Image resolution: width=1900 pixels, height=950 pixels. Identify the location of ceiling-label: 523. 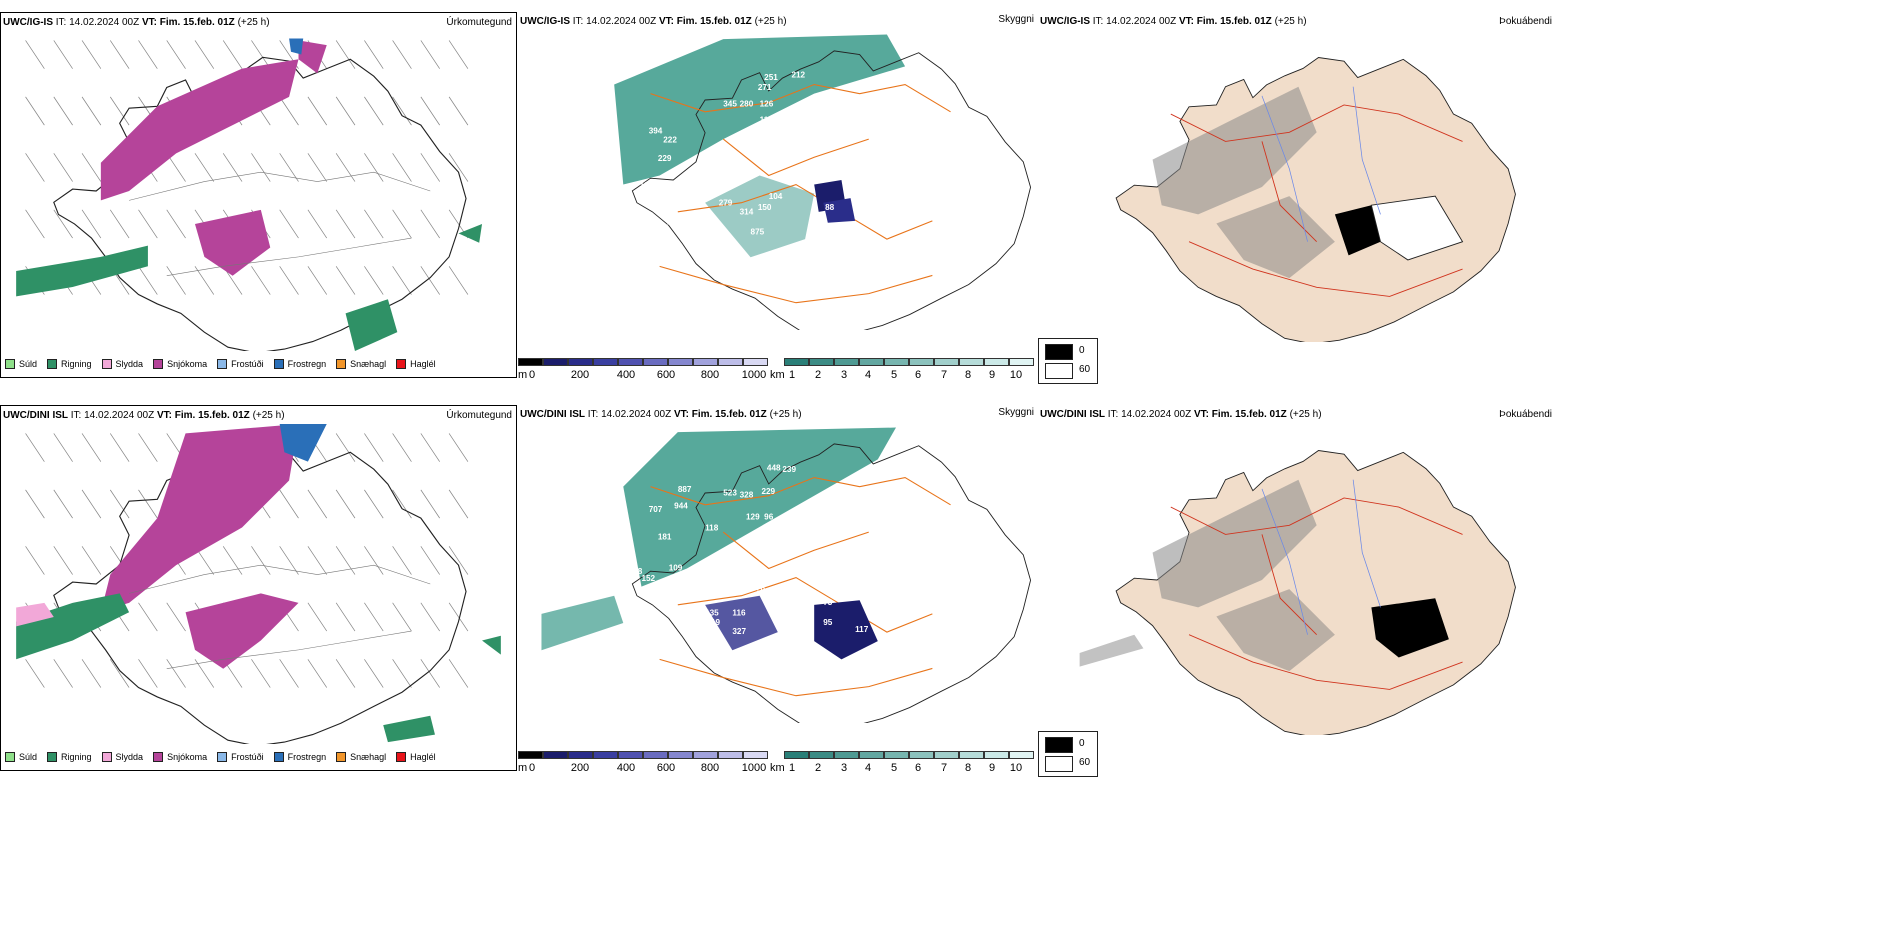
(730, 493).